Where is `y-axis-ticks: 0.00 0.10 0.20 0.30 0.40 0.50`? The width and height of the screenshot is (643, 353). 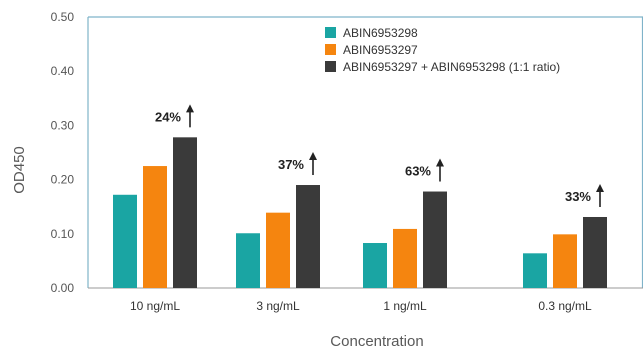 y-axis-ticks: 0.00 0.10 0.20 0.30 0.40 0.50 is located at coordinates (63, 152).